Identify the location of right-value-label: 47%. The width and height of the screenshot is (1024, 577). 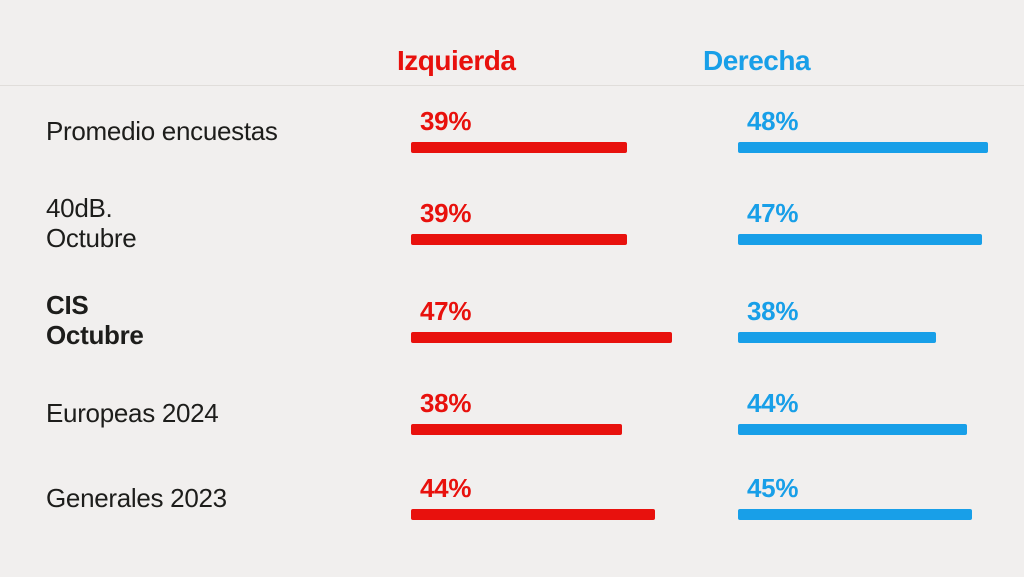
(773, 213).